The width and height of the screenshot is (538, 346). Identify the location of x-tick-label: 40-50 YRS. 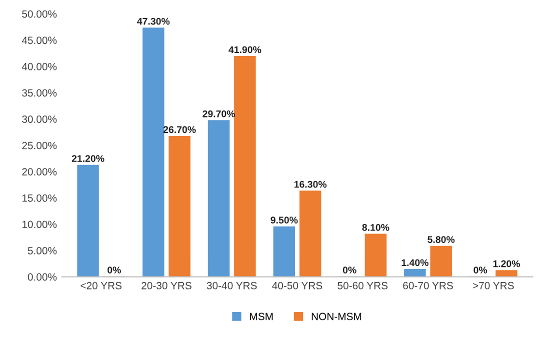
(297, 286).